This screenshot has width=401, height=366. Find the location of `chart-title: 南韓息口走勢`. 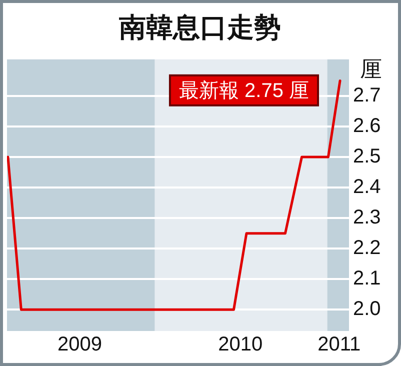

chart-title: 南韓息口走勢 is located at coordinates (199, 27).